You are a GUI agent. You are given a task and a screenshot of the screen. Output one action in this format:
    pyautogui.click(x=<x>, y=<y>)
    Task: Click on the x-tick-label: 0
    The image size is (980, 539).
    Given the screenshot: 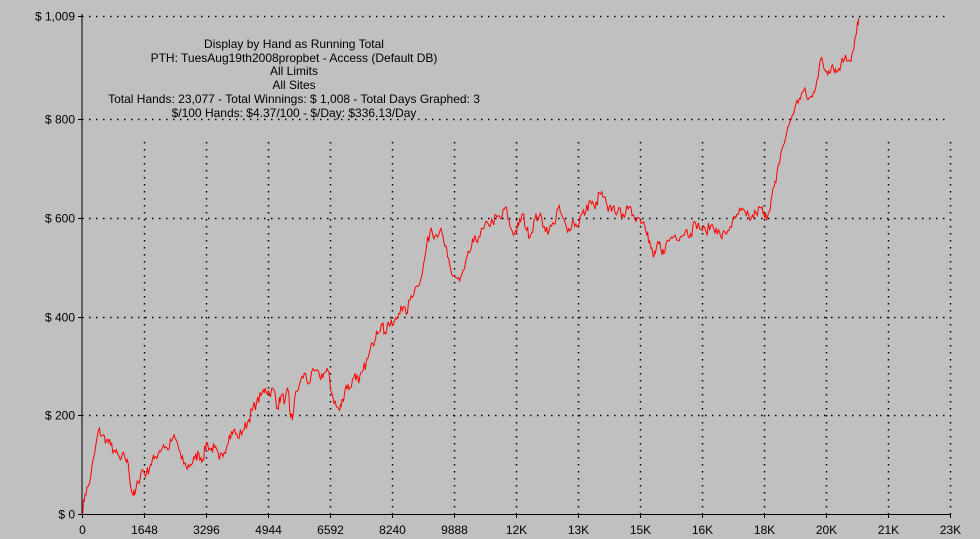 What is the action you would take?
    pyautogui.click(x=82, y=530)
    